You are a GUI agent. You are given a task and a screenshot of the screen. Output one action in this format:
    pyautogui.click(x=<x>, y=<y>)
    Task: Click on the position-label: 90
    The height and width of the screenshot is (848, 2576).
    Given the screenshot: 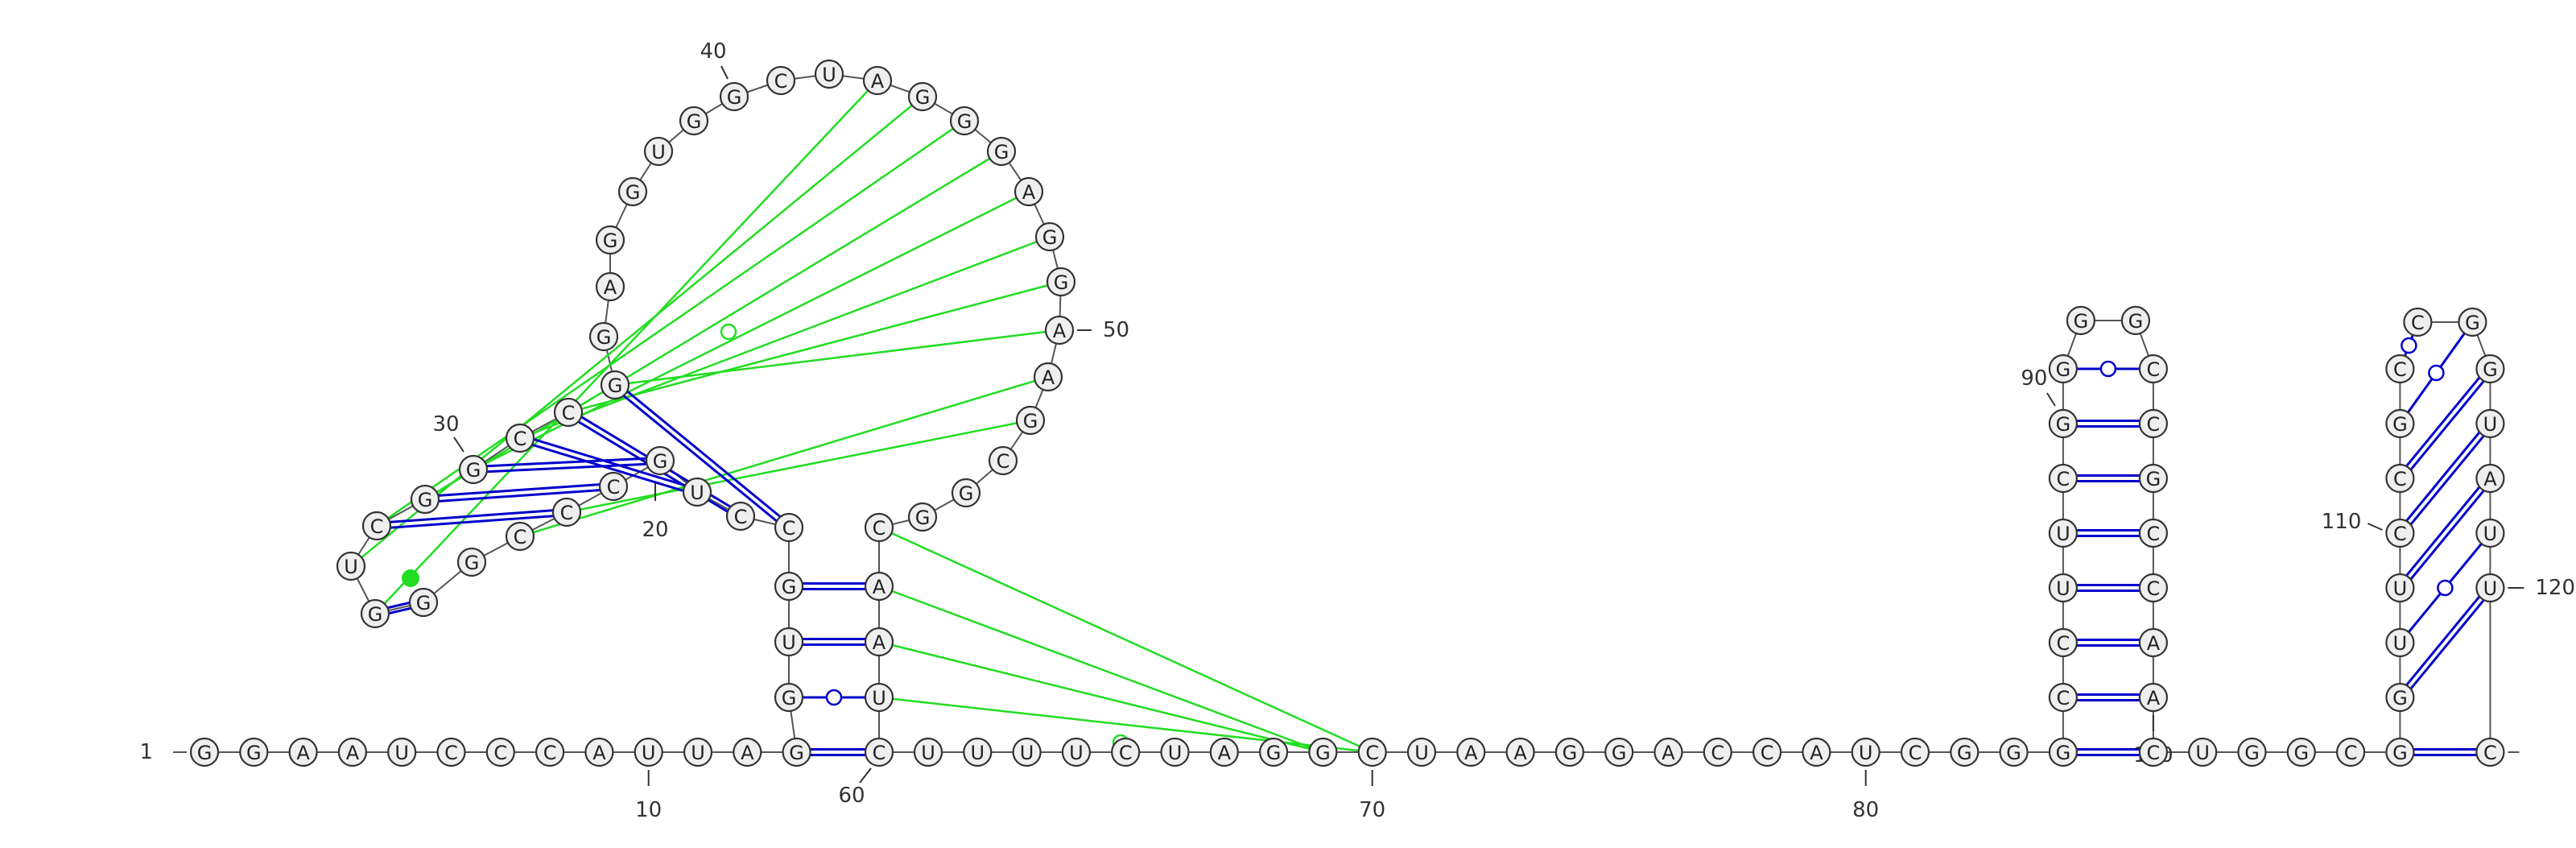 What is the action you would take?
    pyautogui.click(x=2034, y=378)
    